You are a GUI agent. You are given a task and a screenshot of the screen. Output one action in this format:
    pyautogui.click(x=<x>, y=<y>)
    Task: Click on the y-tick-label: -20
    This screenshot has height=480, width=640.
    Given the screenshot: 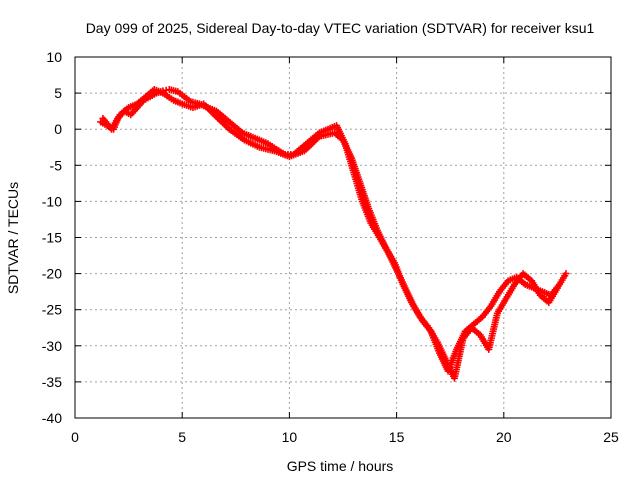 What is the action you would take?
    pyautogui.click(x=52, y=274)
    